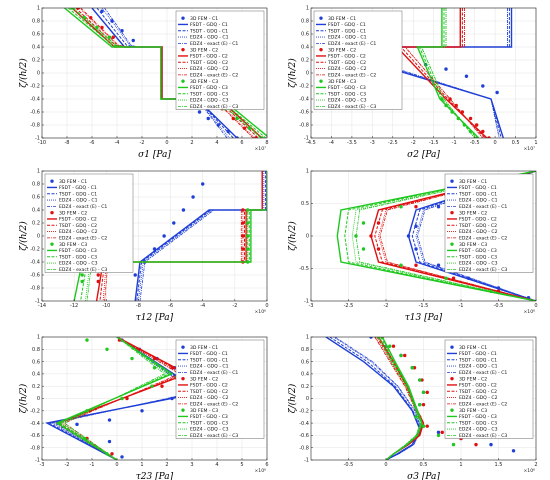  What do you see at coordinates (216, 465) in the screenshot?
I see `x-tick-label: 4` at bounding box center [216, 465].